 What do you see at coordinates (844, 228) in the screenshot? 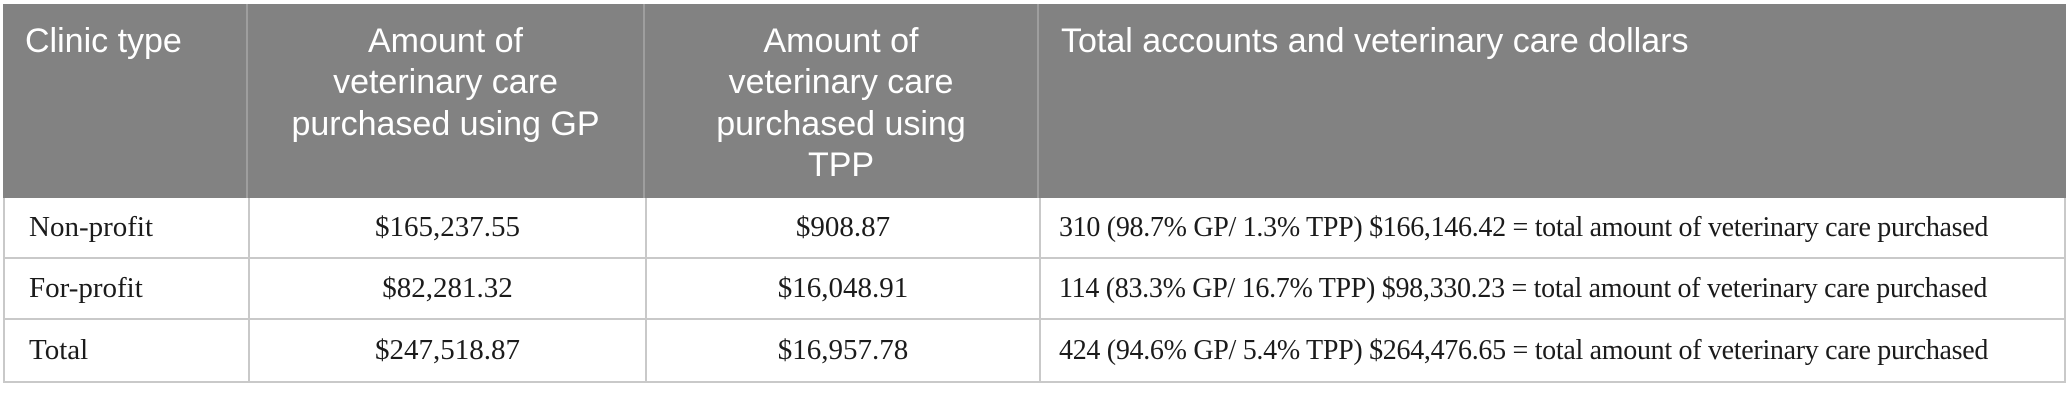
I see `cell-tpp-amount: $908.87` at bounding box center [844, 228].